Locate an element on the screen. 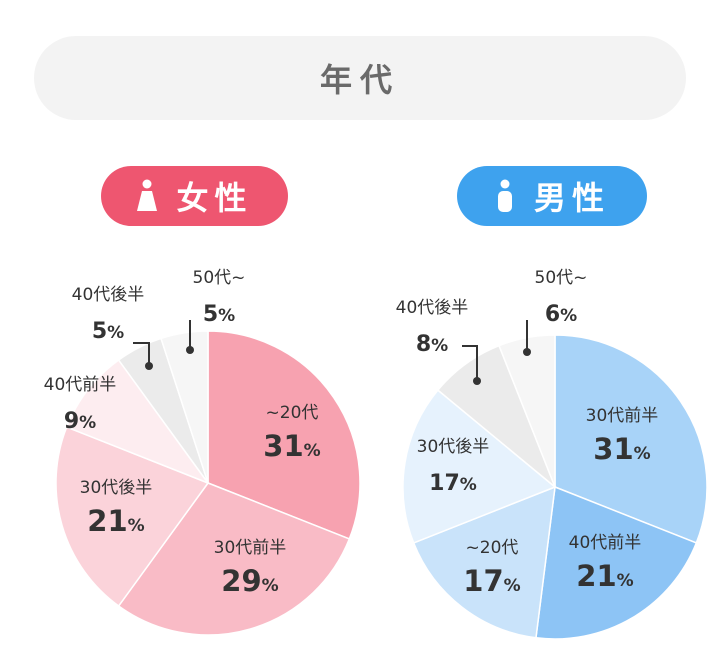 The image size is (728, 670). slice-value-label: 9% is located at coordinates (80, 421).